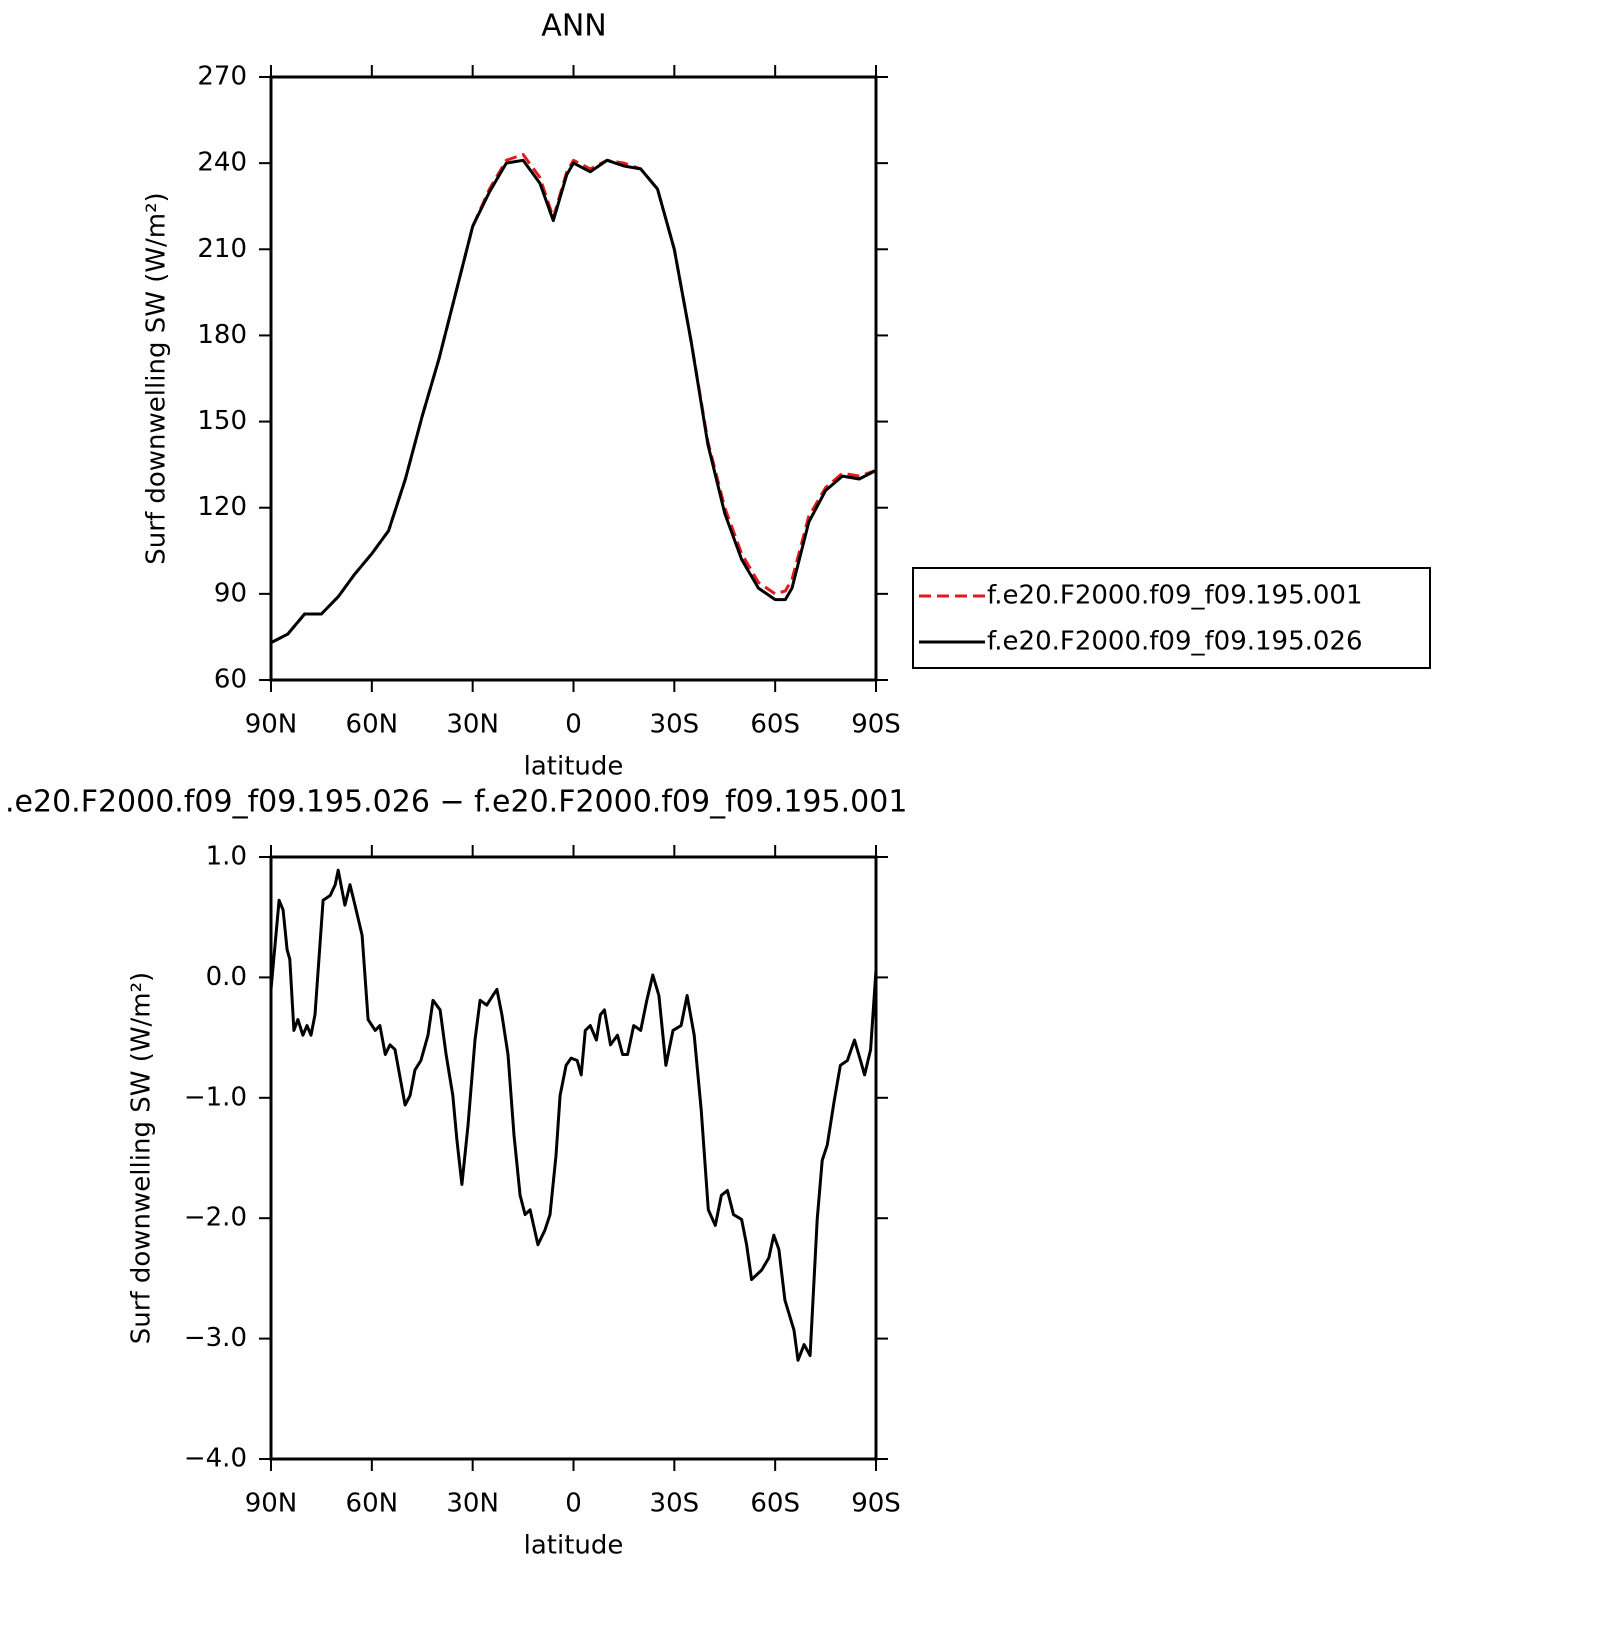 Image resolution: width=1599 pixels, height=1635 pixels. What do you see at coordinates (222, 77) in the screenshot?
I see `y-tick-label: 270` at bounding box center [222, 77].